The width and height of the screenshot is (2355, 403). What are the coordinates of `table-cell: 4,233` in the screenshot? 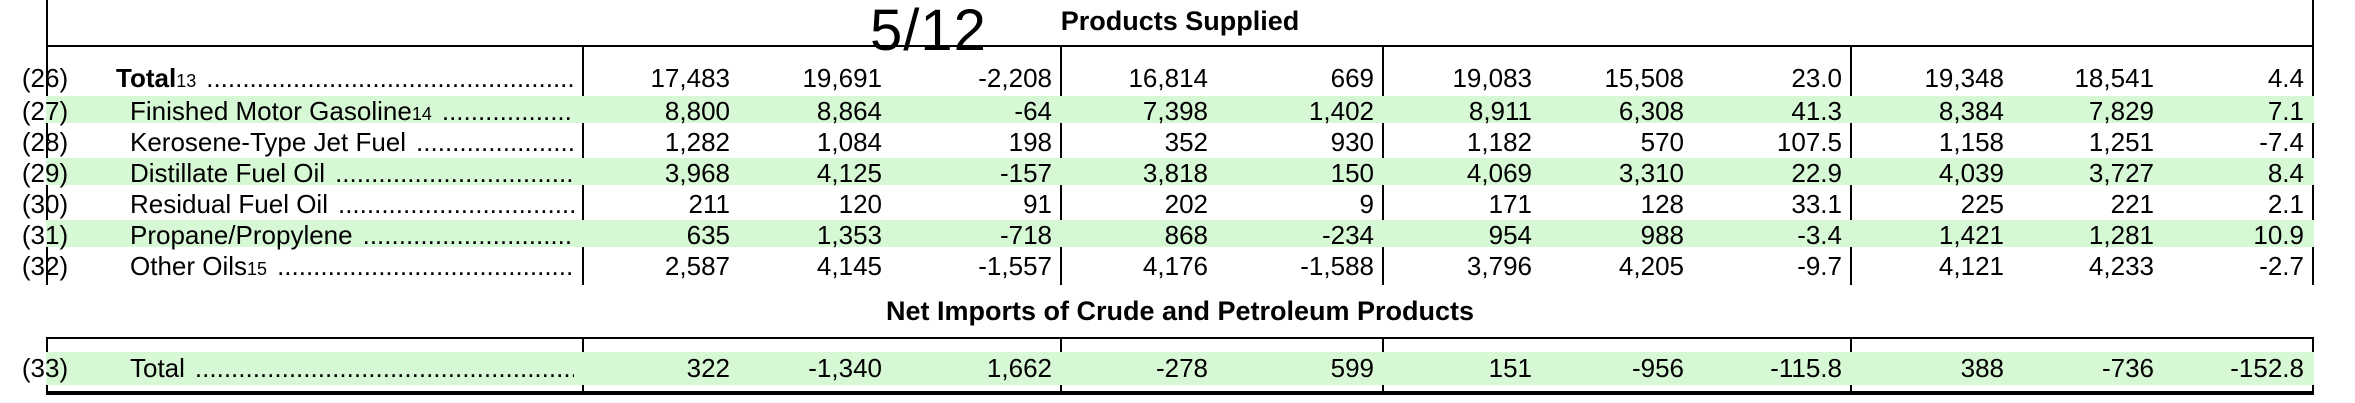 It's located at (2121, 266).